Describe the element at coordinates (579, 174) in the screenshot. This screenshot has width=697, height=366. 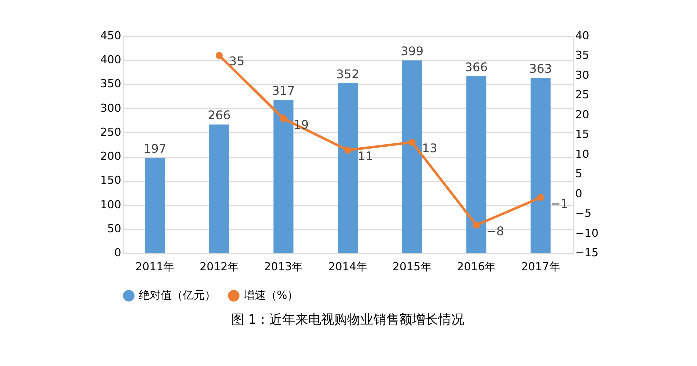
I see `y2-tick-label: 5` at that location.